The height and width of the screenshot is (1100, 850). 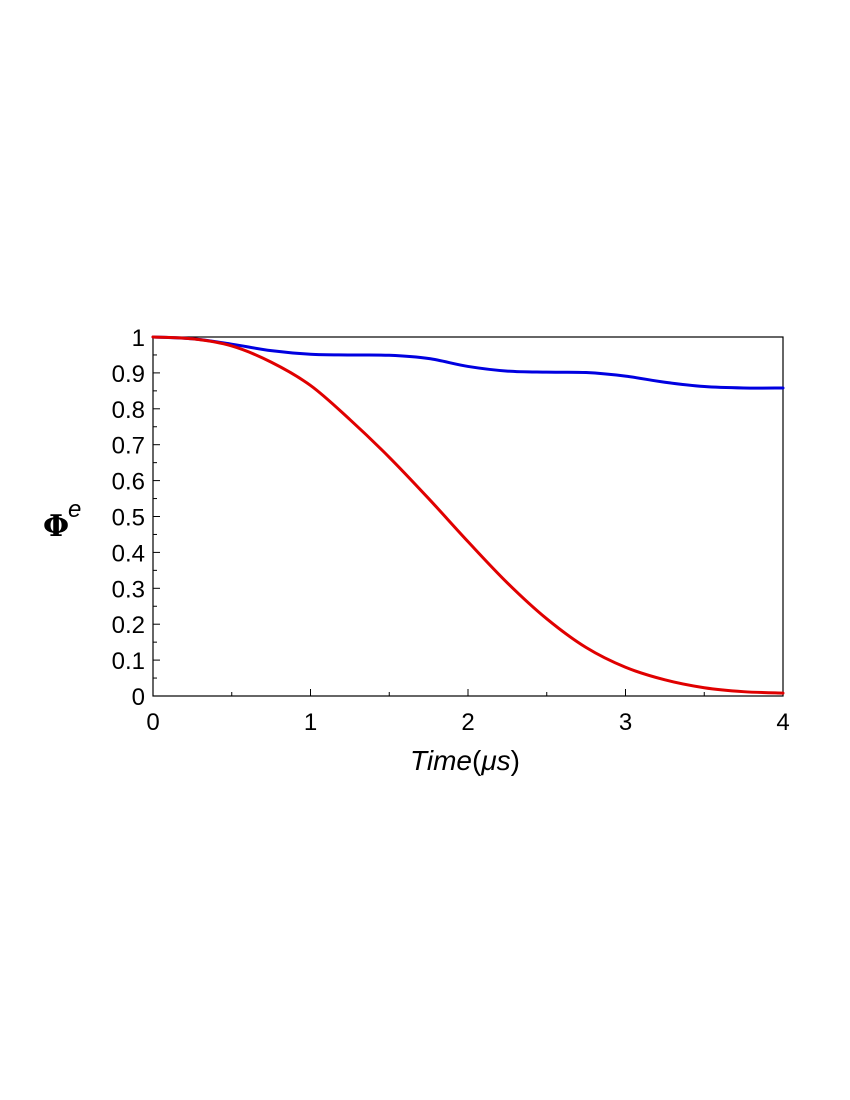 What do you see at coordinates (128, 374) in the screenshot?
I see `y-tick-label: 0.9` at bounding box center [128, 374].